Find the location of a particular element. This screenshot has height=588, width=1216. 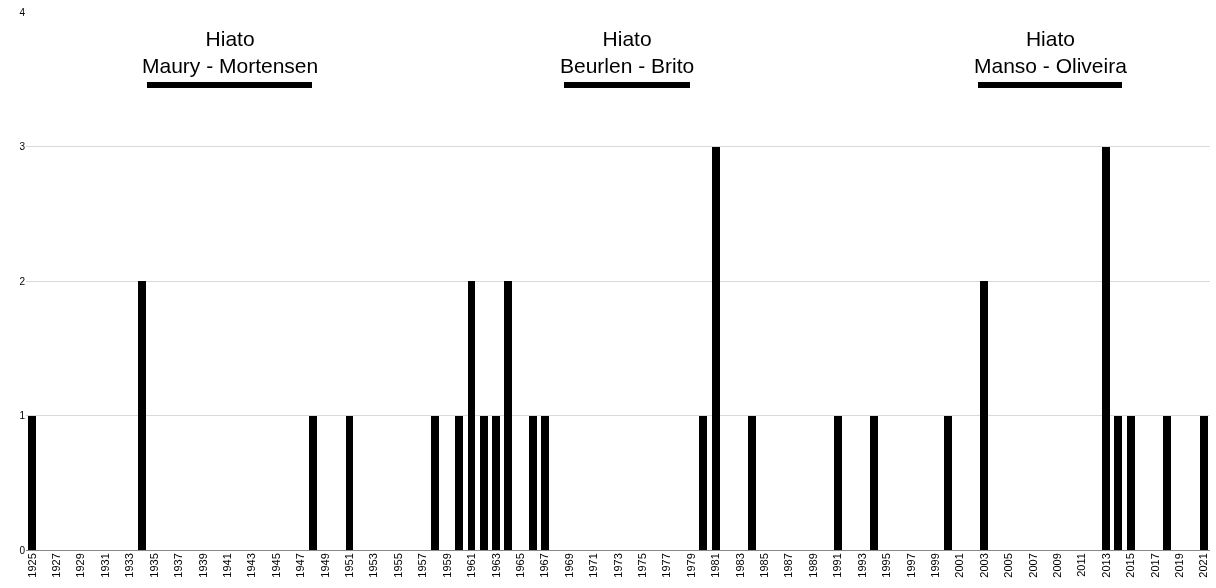

x-tick-label: 1949 is located at coordinates (324, 565).